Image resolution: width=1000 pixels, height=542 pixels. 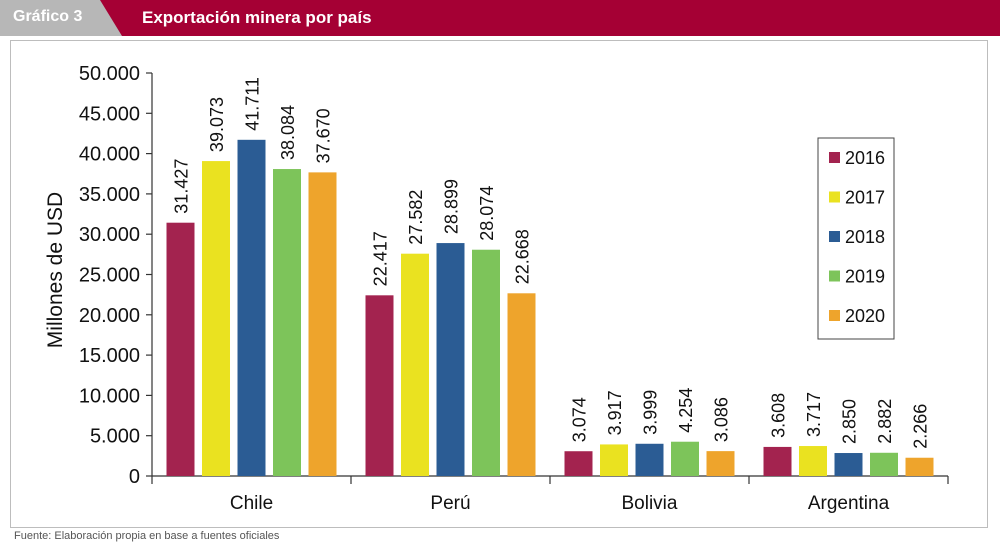 I want to click on legend-label: 2017, so click(x=865, y=198).